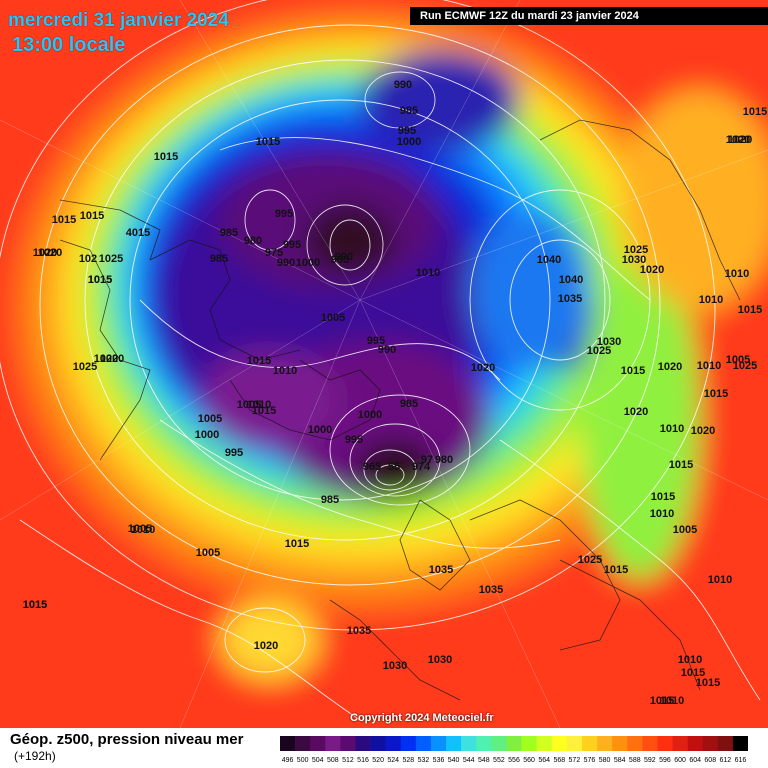  Describe the element at coordinates (333, 760) in the screenshot. I see `scale-tick-label: 508` at that location.